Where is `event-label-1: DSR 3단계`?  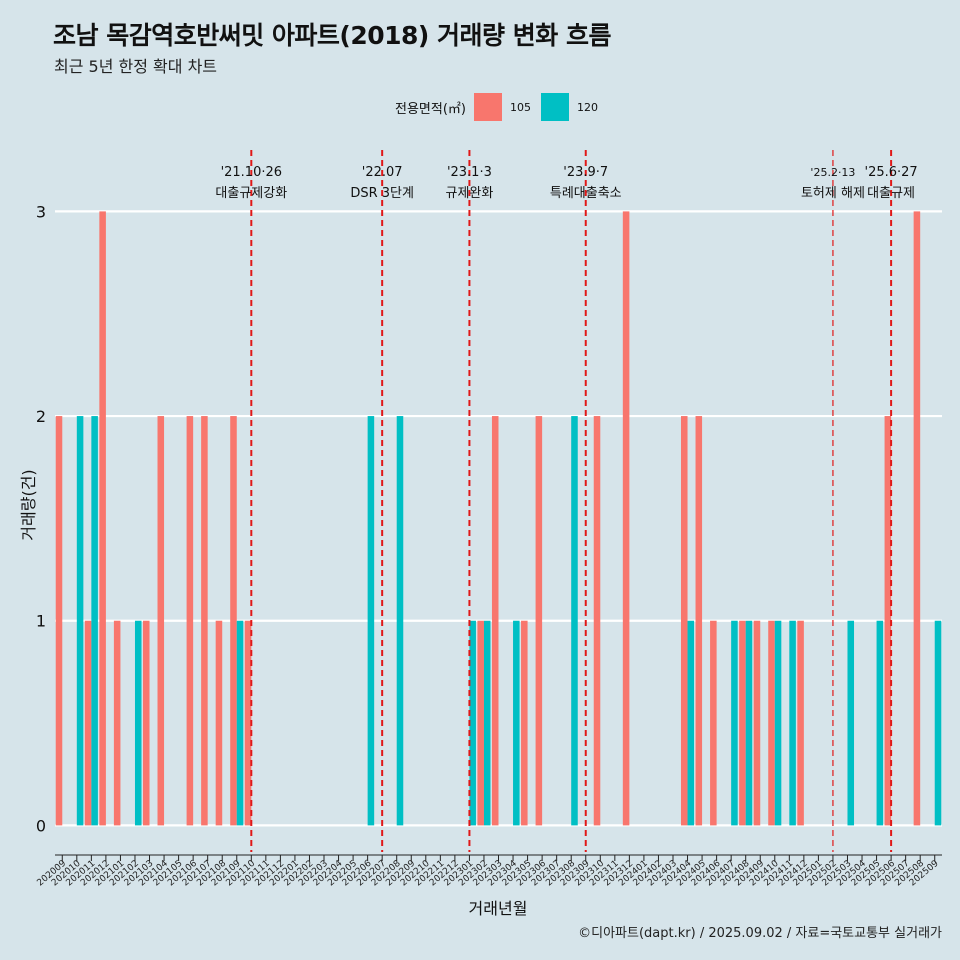
event-label-1: DSR 3단계 is located at coordinates (382, 193).